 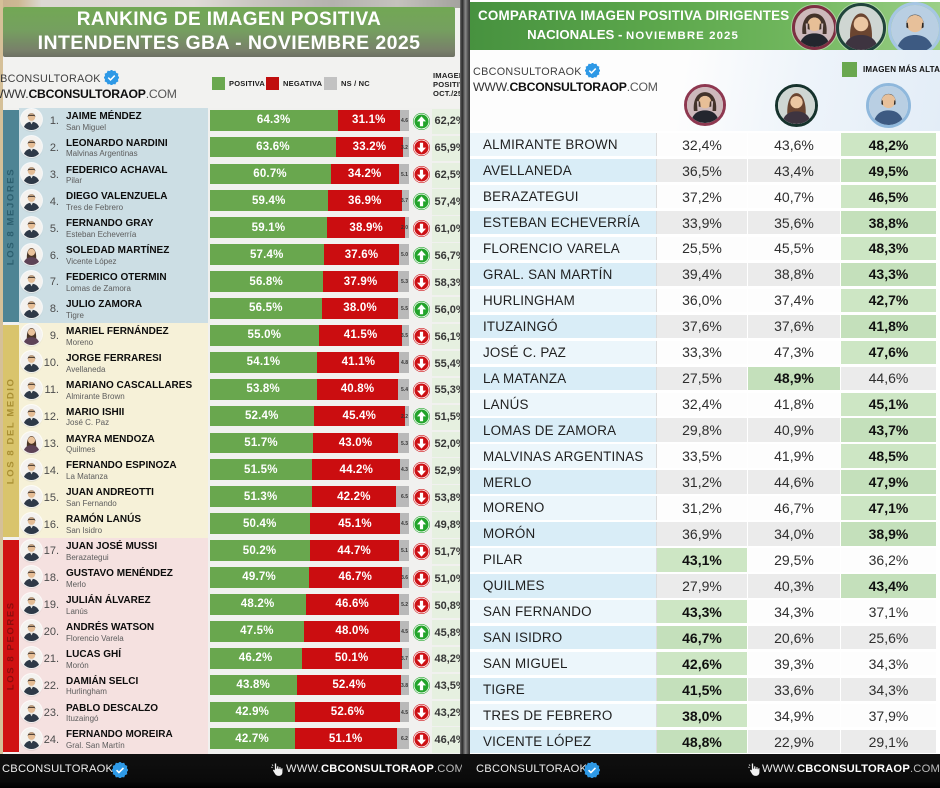 I want to click on section-row-background, so click(x=113, y=216).